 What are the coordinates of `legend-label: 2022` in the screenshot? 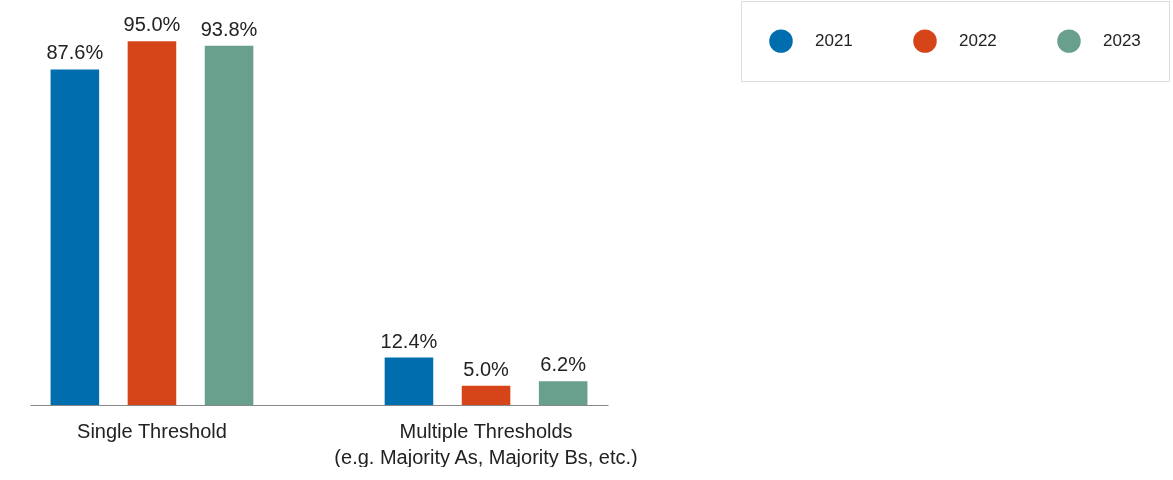 It's located at (978, 41).